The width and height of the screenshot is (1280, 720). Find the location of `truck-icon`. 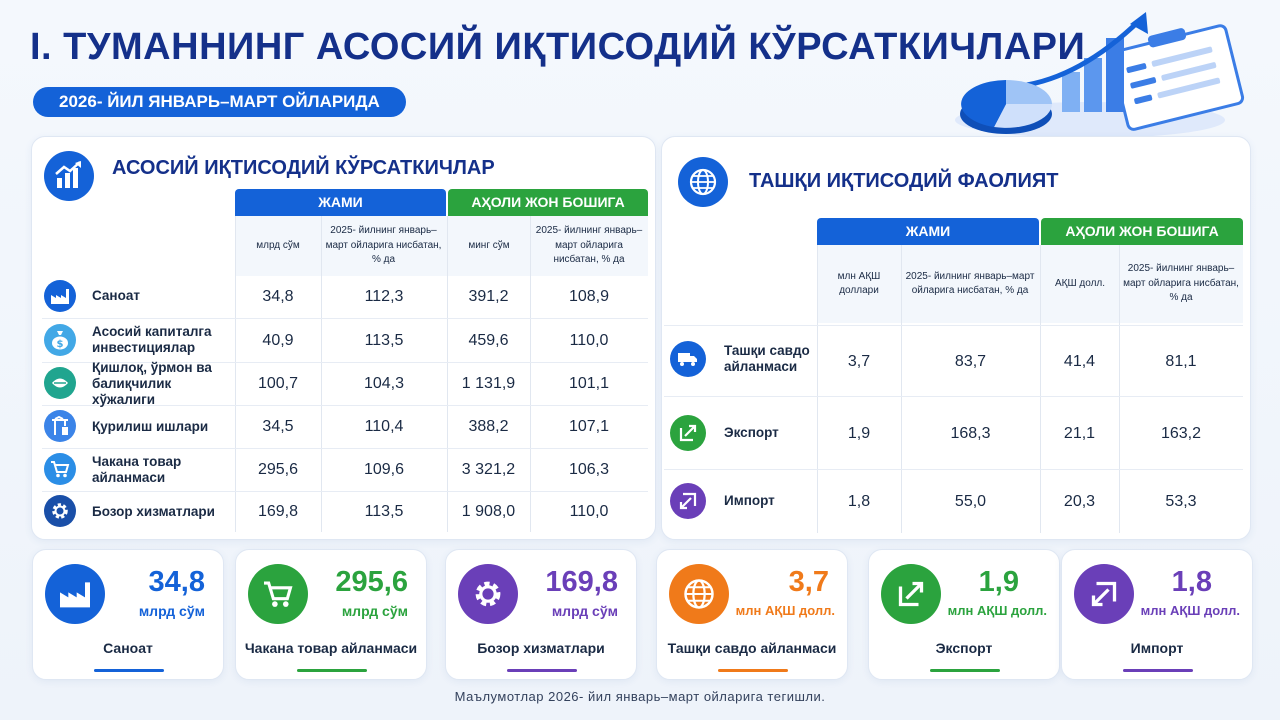

truck-icon is located at coordinates (688, 359).